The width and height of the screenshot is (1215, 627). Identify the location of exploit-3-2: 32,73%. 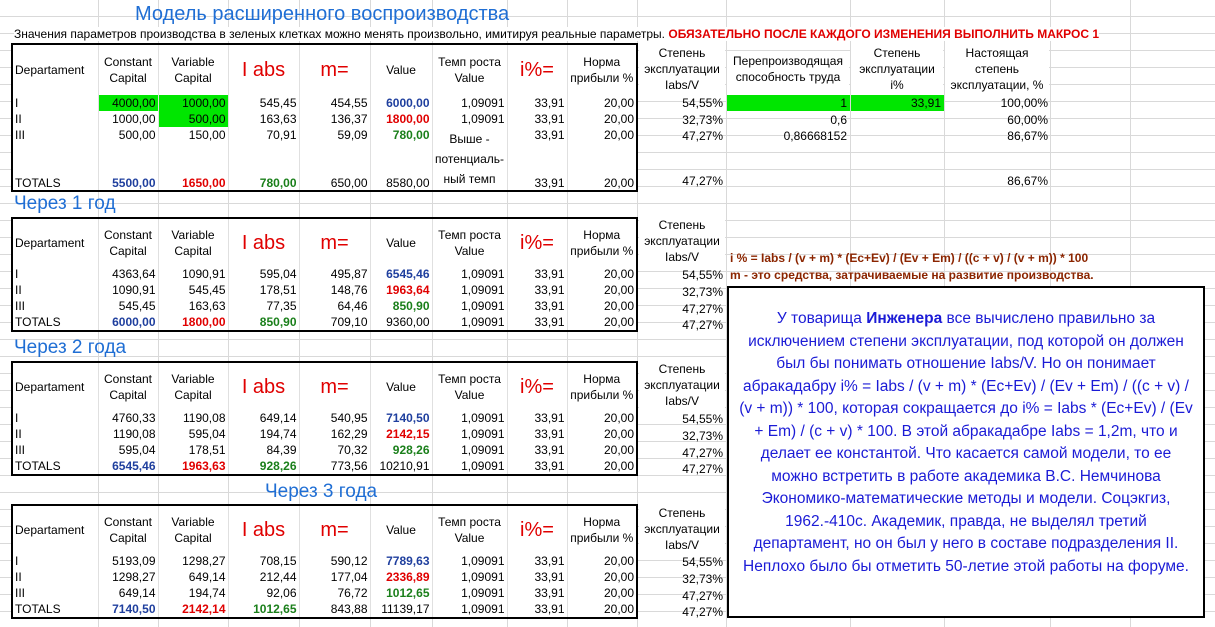
(702, 579).